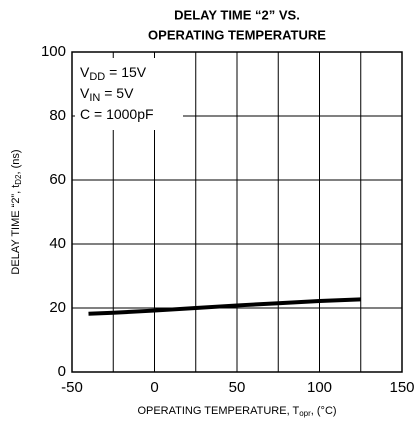  Describe the element at coordinates (401, 387) in the screenshot. I see `x-tick-label: 150` at that location.